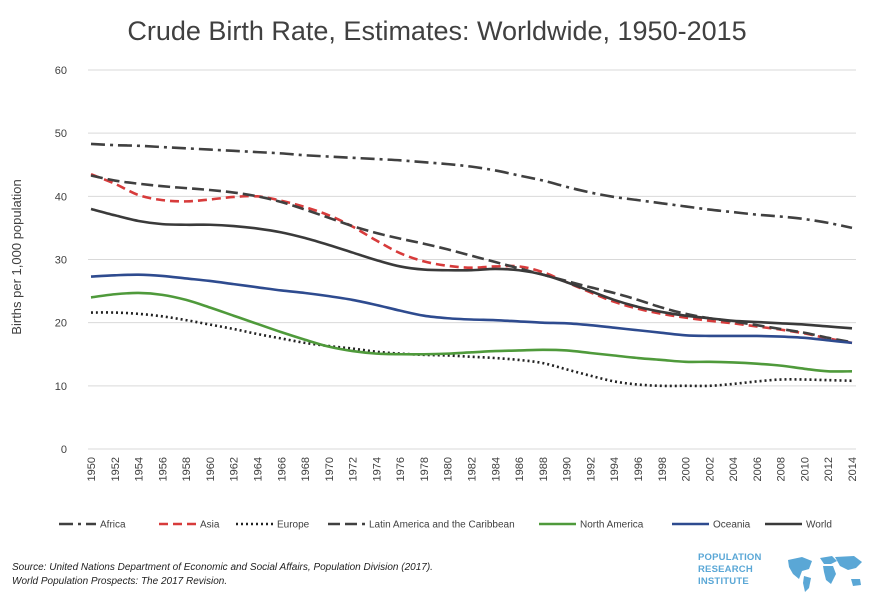 The width and height of the screenshot is (874, 598). What do you see at coordinates (496, 469) in the screenshot?
I see `x-tick-label: 1984` at bounding box center [496, 469].